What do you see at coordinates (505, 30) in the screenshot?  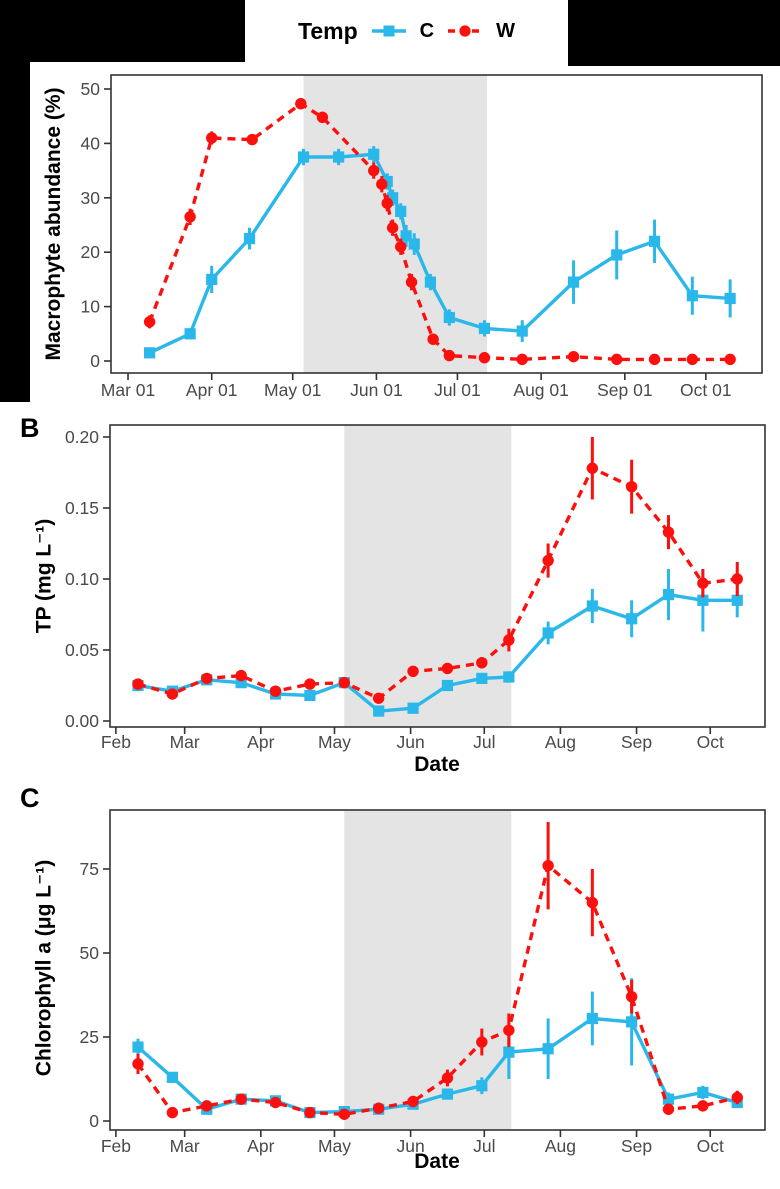 I see `legend-label-w: W` at bounding box center [505, 30].